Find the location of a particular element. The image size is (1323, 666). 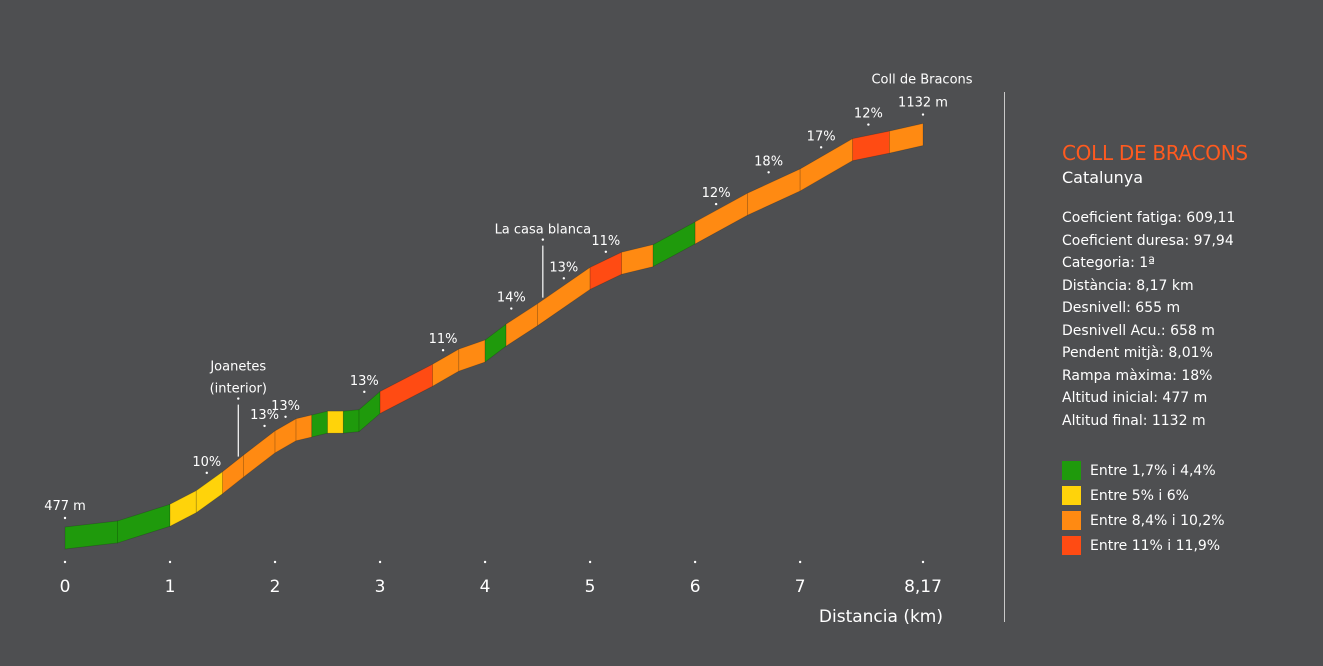

x-tick-label: 2 is located at coordinates (275, 587).